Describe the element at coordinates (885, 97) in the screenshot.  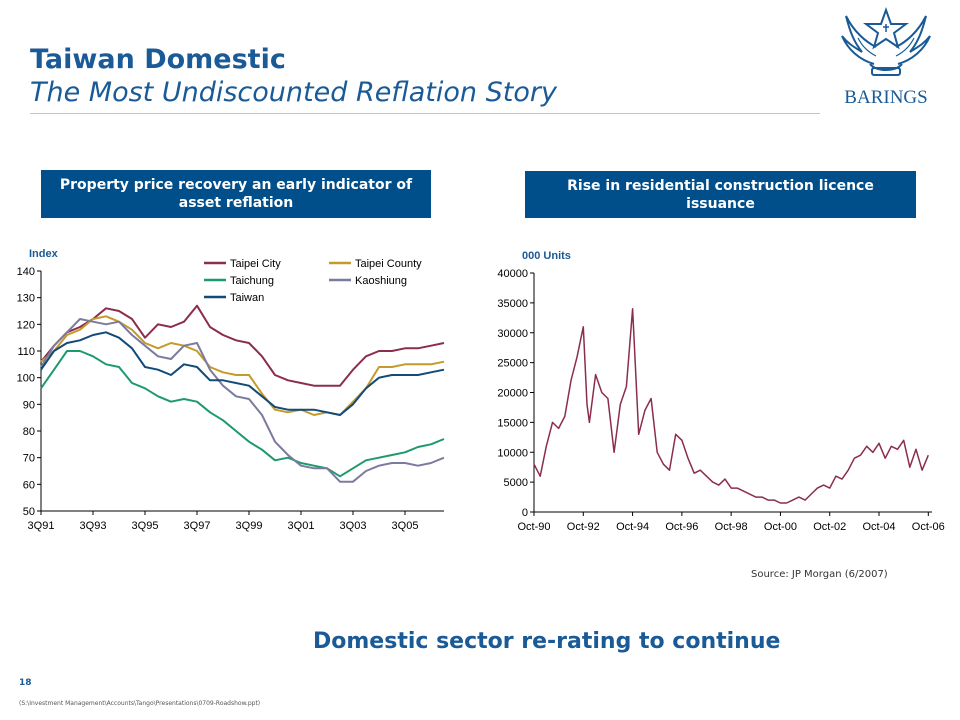
I see `logo-wordmark: BARINGS` at that location.